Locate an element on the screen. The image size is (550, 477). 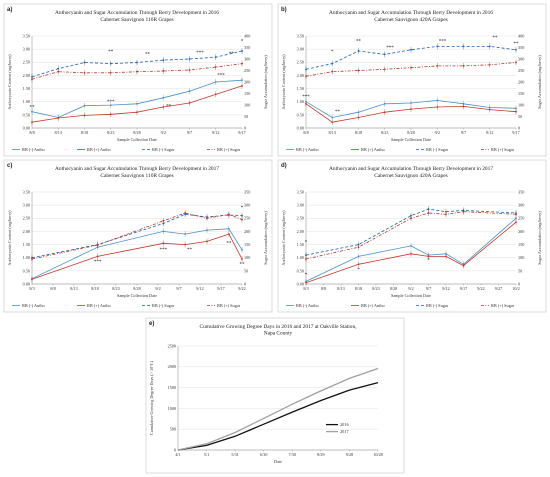
x-tick-label: 10/28 is located at coordinates (378, 454).